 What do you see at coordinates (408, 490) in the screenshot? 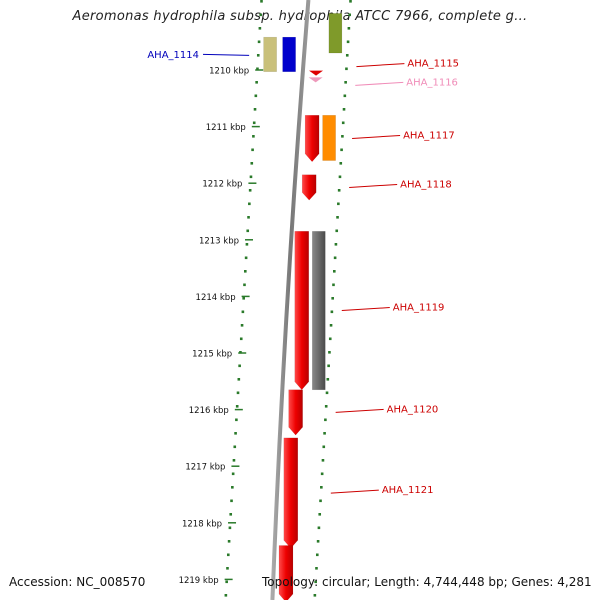
I see `gene-label: AHA_1121` at bounding box center [408, 490].